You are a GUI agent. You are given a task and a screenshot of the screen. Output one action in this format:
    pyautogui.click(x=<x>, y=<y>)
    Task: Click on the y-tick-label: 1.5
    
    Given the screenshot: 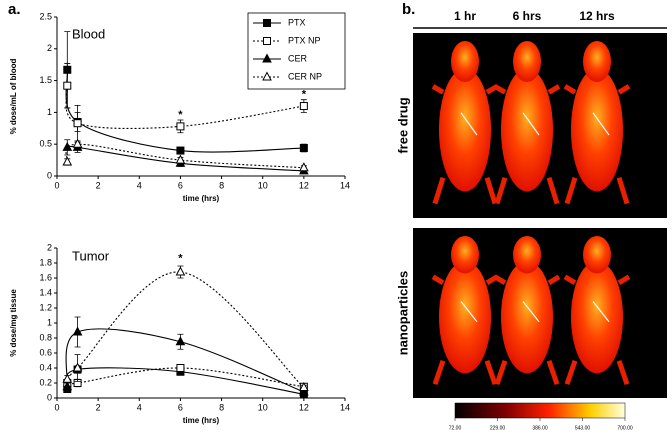 What is the action you would take?
    pyautogui.click(x=45, y=80)
    